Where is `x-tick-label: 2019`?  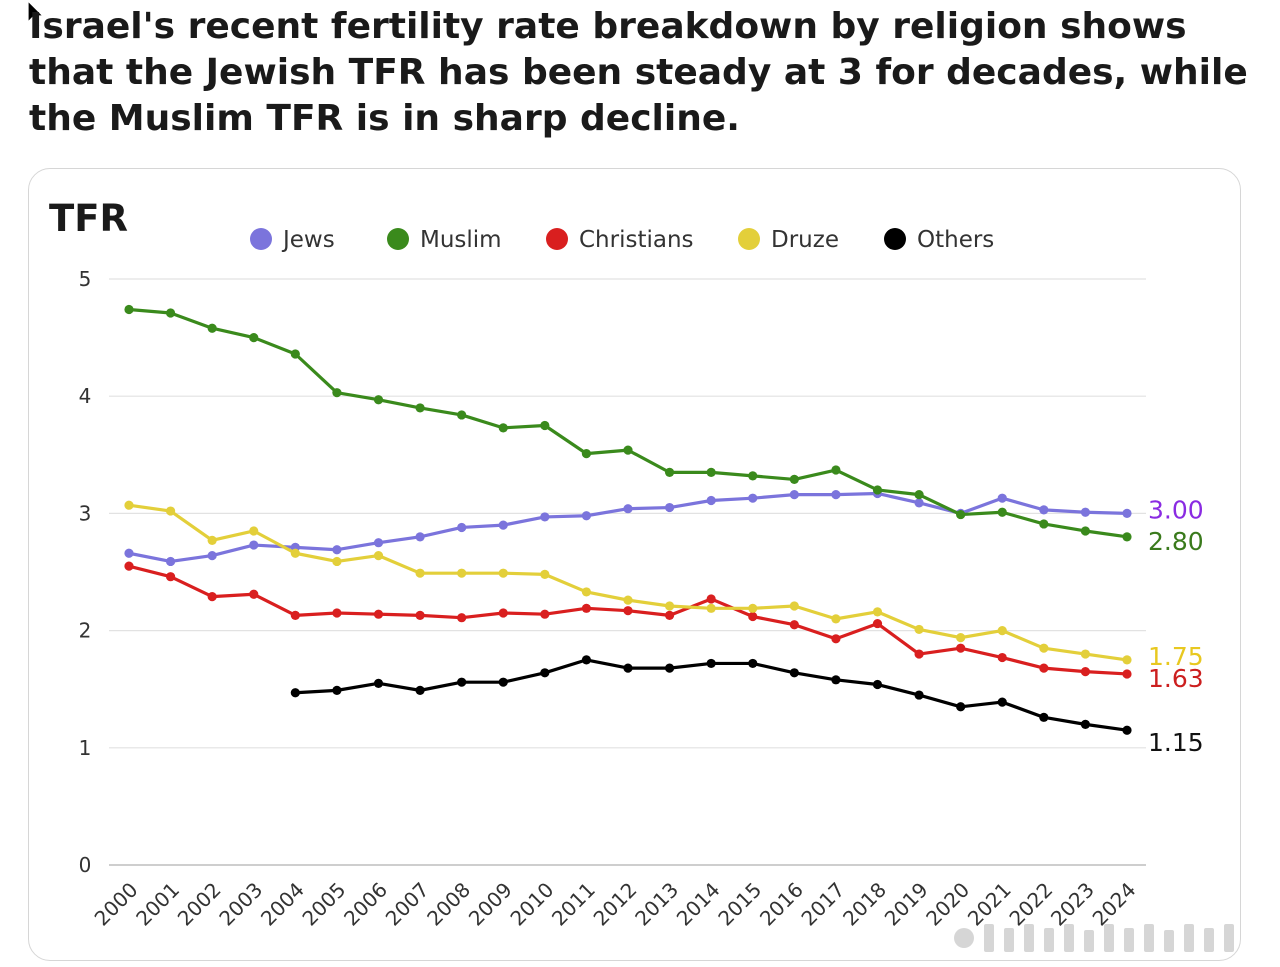 x-tick-label: 2019 is located at coordinates (906, 904).